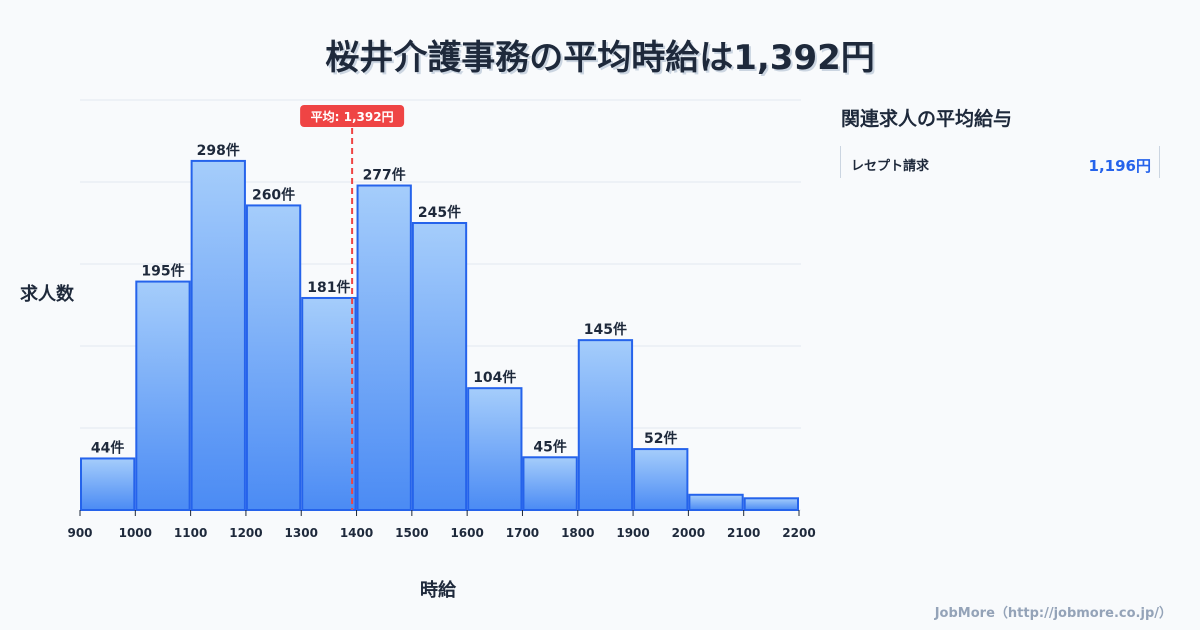 This screenshot has width=1200, height=630. What do you see at coordinates (438, 590) in the screenshot?
I see `x-axis-label: 時給` at bounding box center [438, 590].